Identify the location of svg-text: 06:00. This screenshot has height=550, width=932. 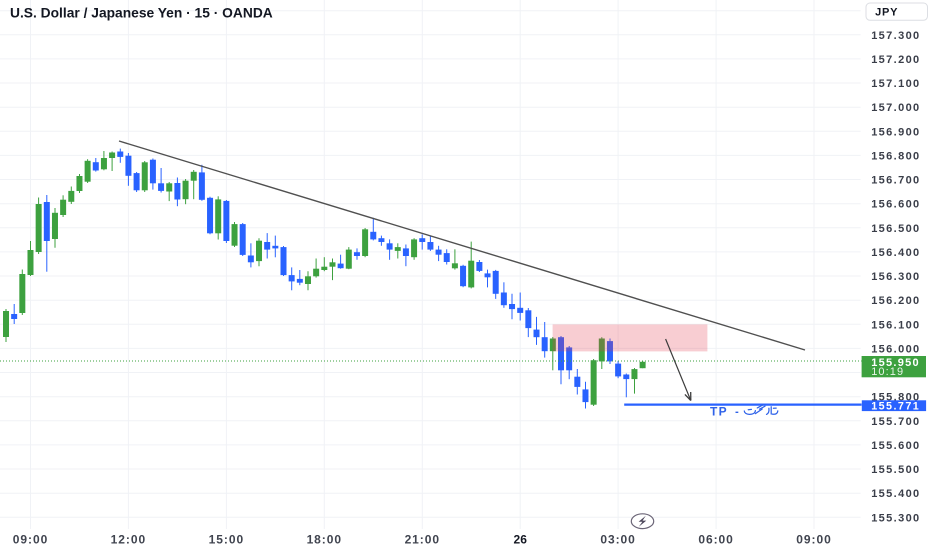
(715, 540).